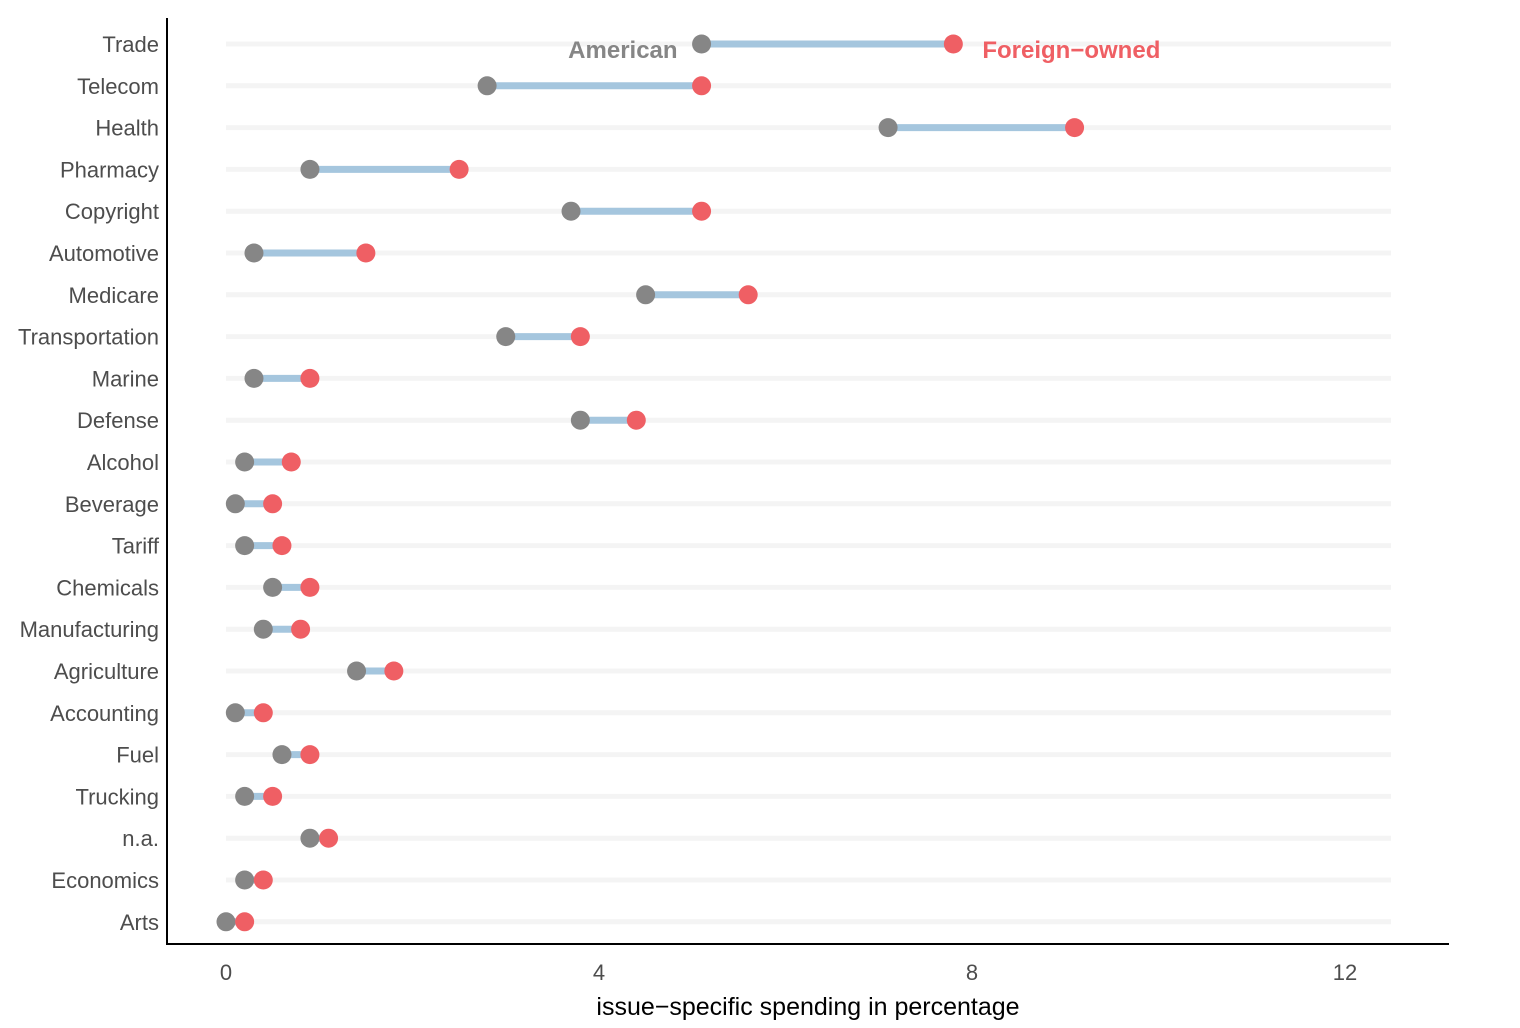  I want to click on category-label-agriculture: Agriculture, so click(106, 671).